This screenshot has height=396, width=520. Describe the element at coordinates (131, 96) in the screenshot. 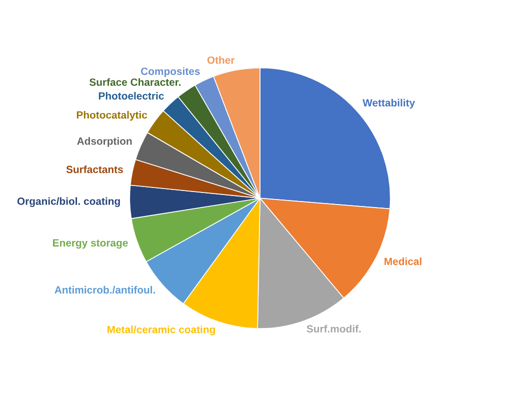

I see `slice-label: Photoelectric` at that location.